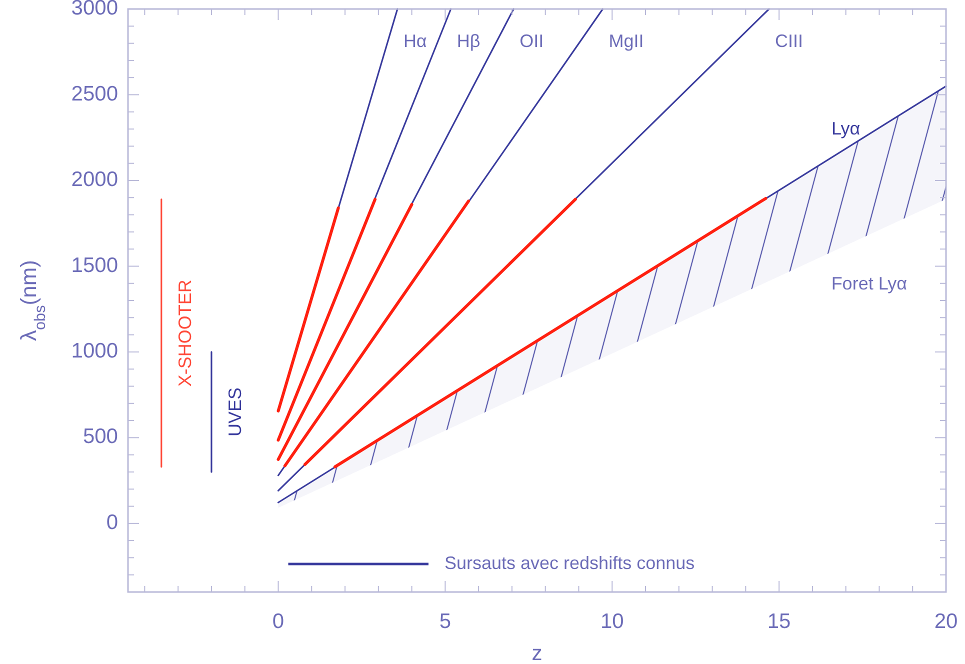 The width and height of the screenshot is (965, 664). Describe the element at coordinates (779, 621) in the screenshot. I see `x-tick-label: 15` at that location.